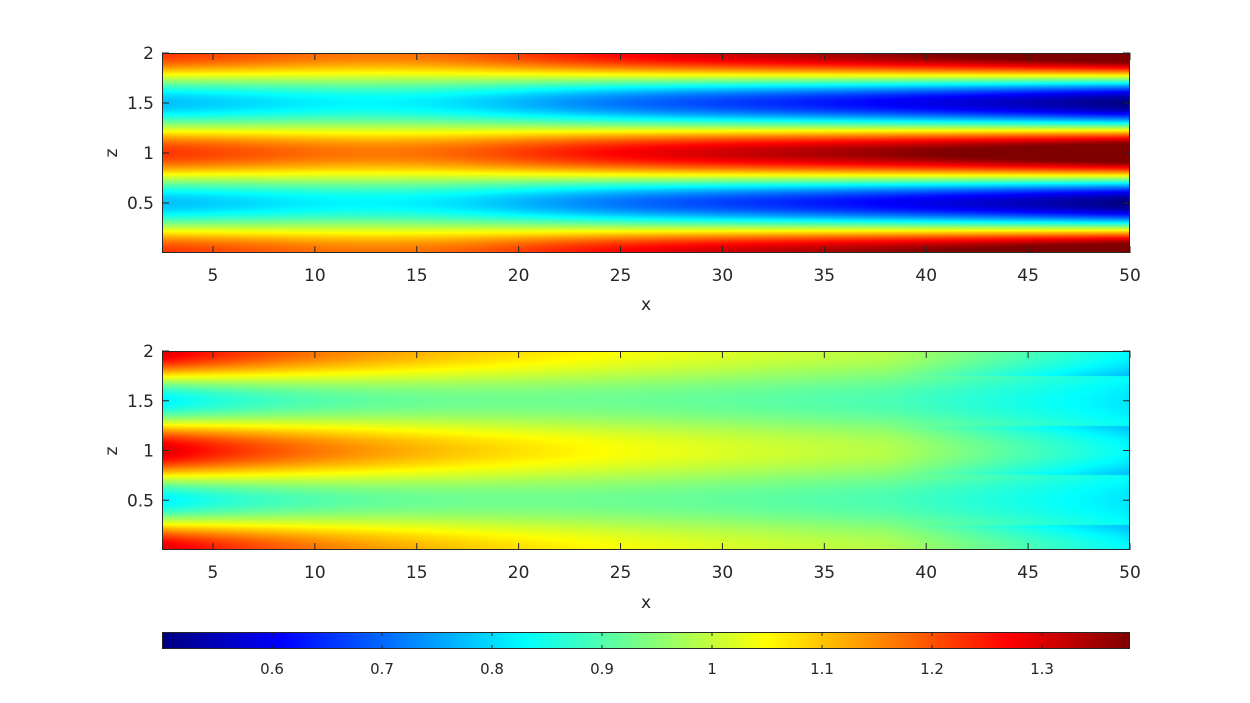  What do you see at coordinates (112, 152) in the screenshot?
I see `top-y-axis-label: z` at bounding box center [112, 152].